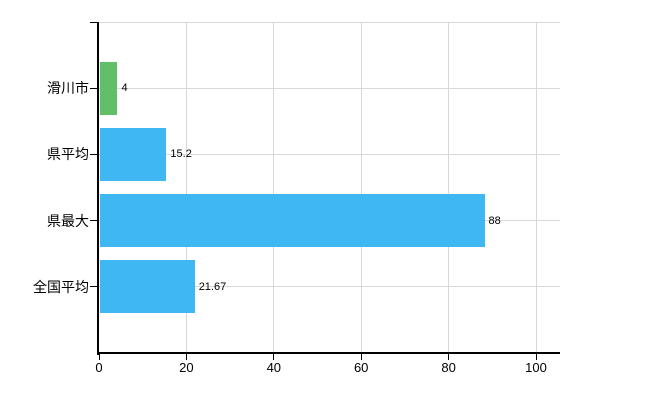  Describe the element at coordinates (61, 286) in the screenshot. I see `category-label: 全国平均` at that location.